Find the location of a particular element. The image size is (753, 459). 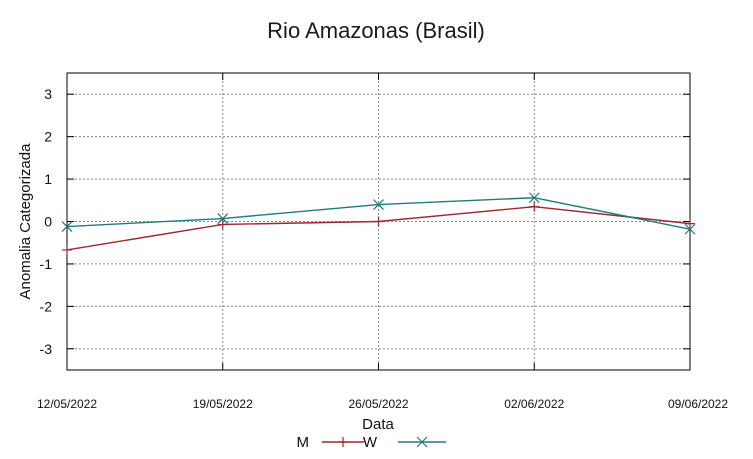

y-tick-label: 2 is located at coordinates (48, 137).